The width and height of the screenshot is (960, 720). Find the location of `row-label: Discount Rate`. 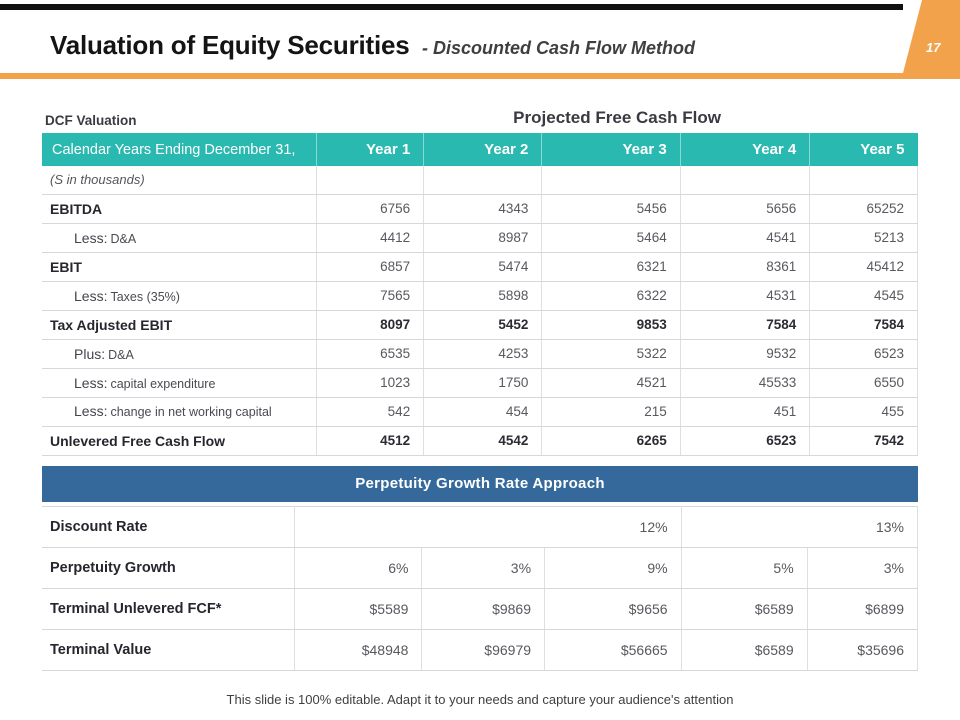

row-label: Discount Rate is located at coordinates (168, 526).